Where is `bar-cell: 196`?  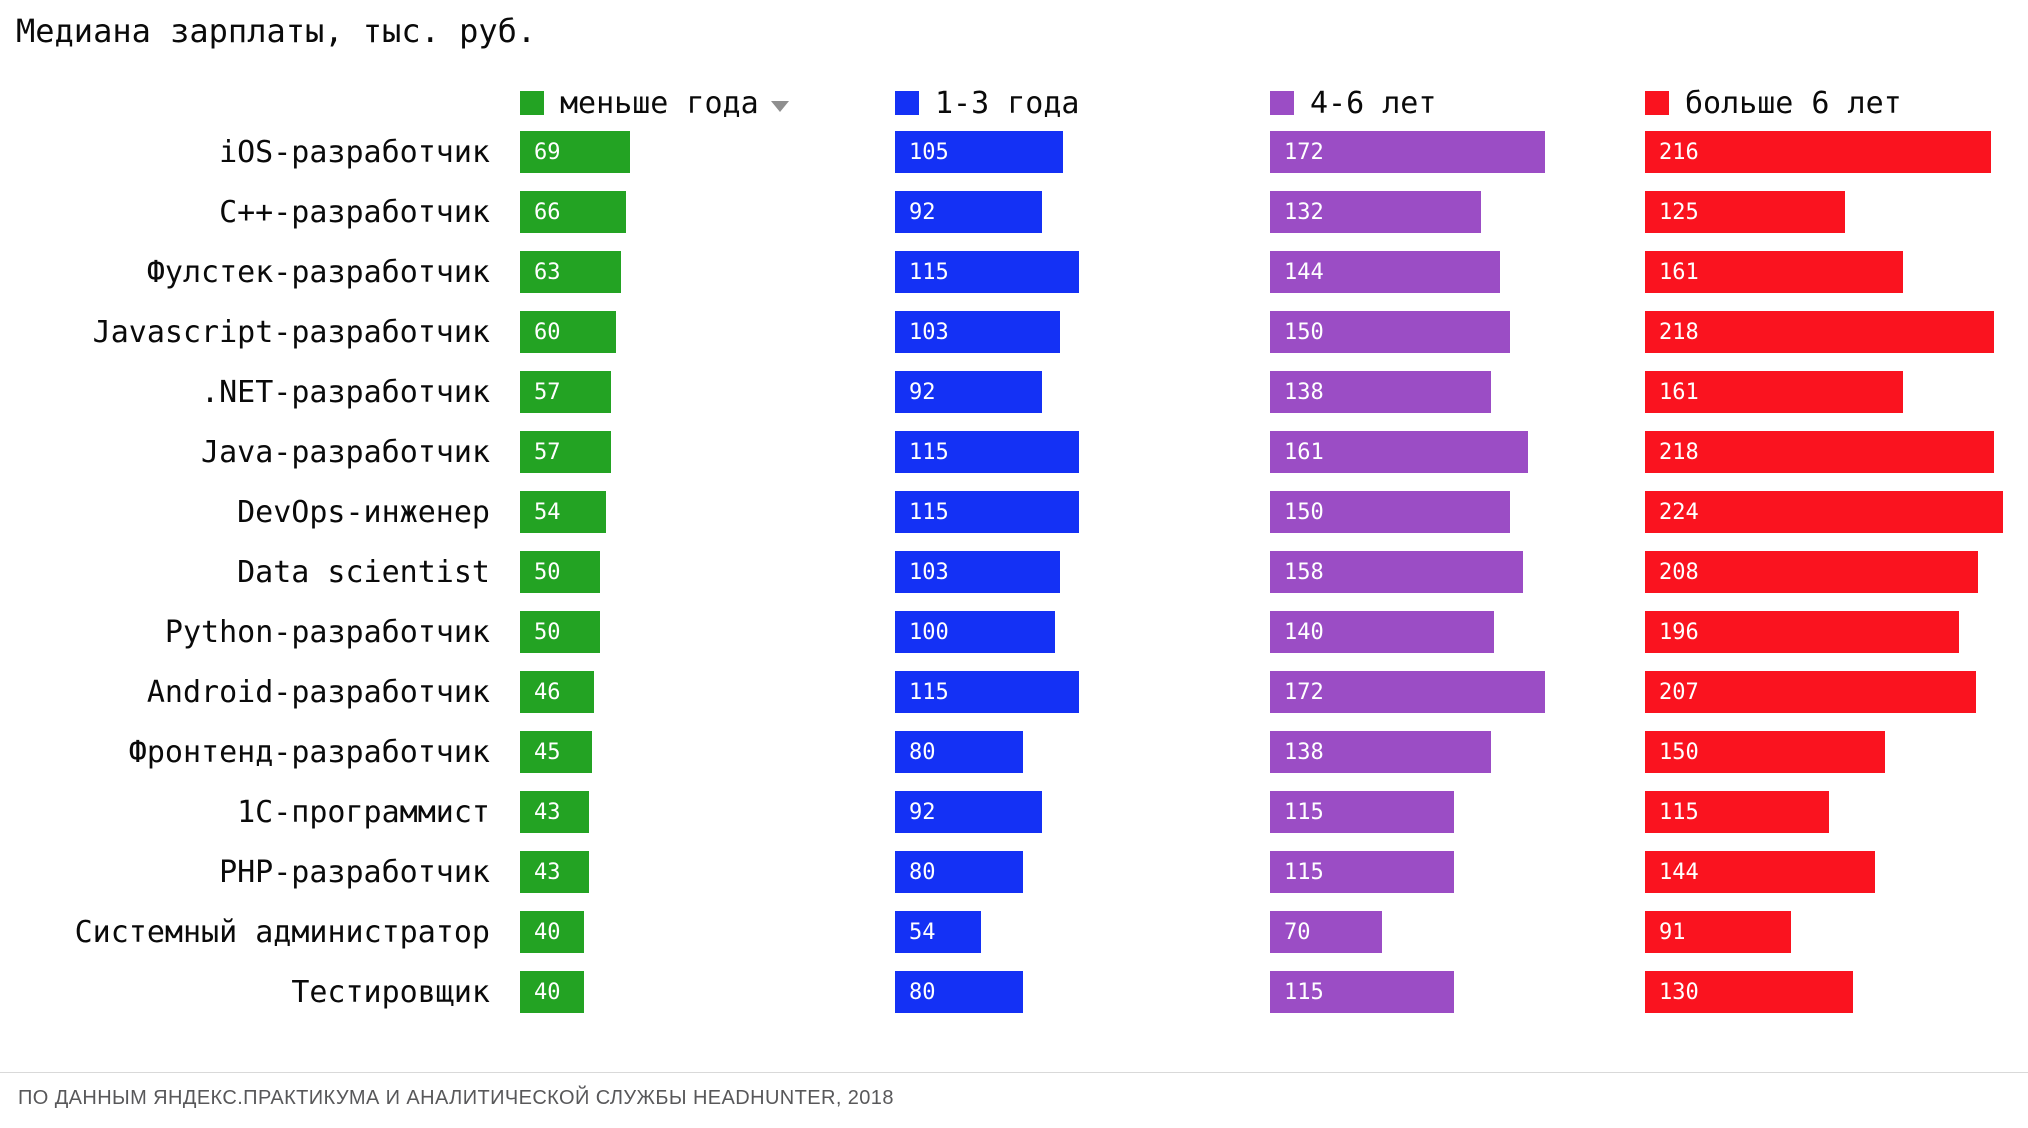 bar-cell: 196 is located at coordinates (1832, 632).